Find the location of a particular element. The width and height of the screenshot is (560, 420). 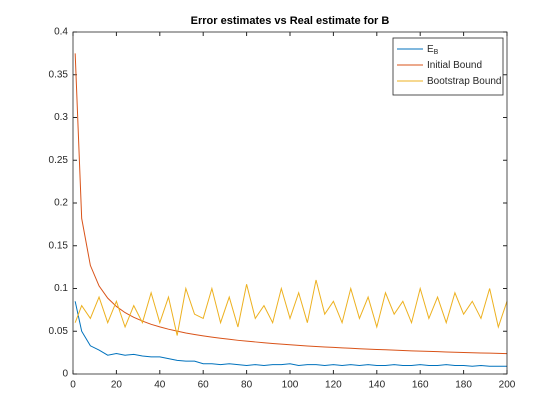

x-tick-label: 180 is located at coordinates (463, 385).